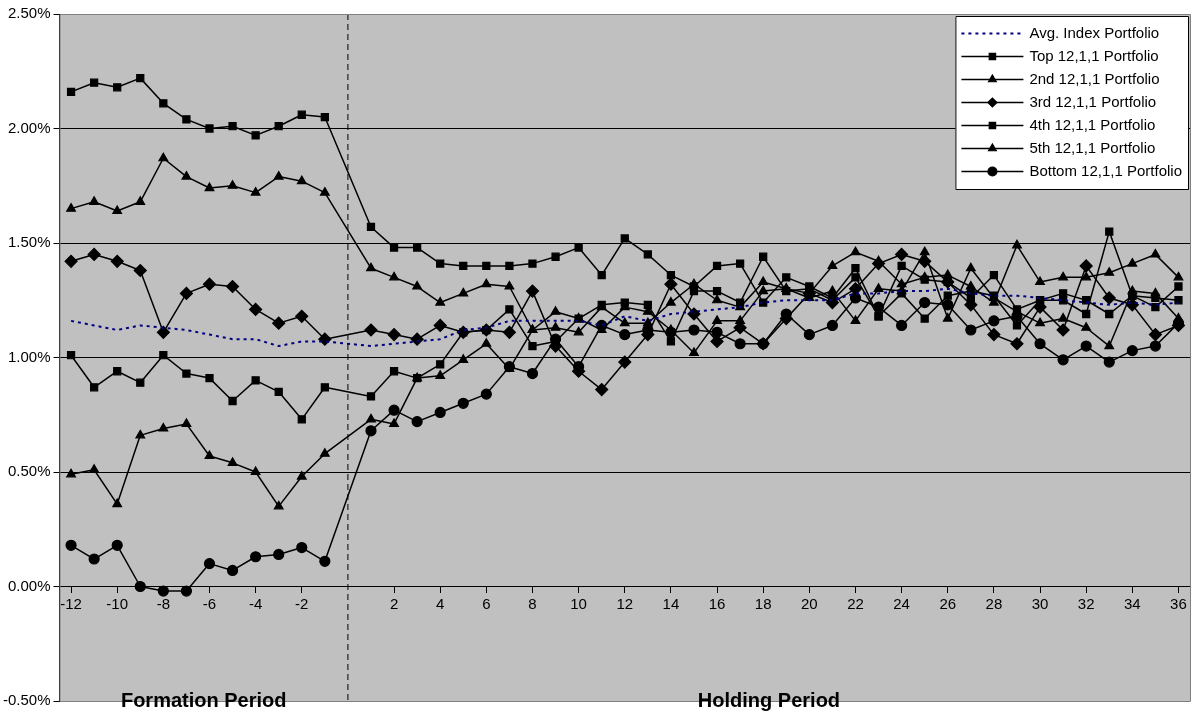 This screenshot has height=719, width=1199. Describe the element at coordinates (717, 603) in the screenshot. I see `x-tick-label: 16` at that location.